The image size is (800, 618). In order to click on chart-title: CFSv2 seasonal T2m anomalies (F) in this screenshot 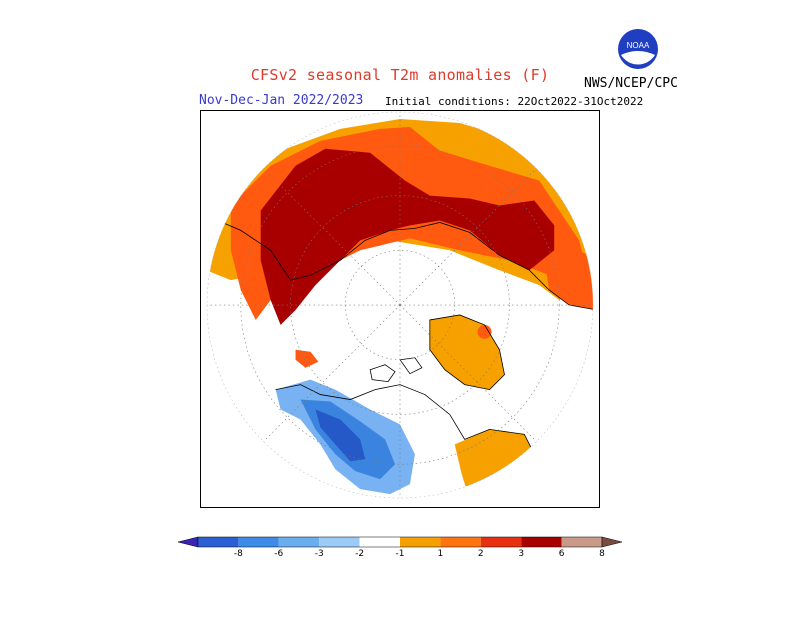, I will do `click(400, 75)`.